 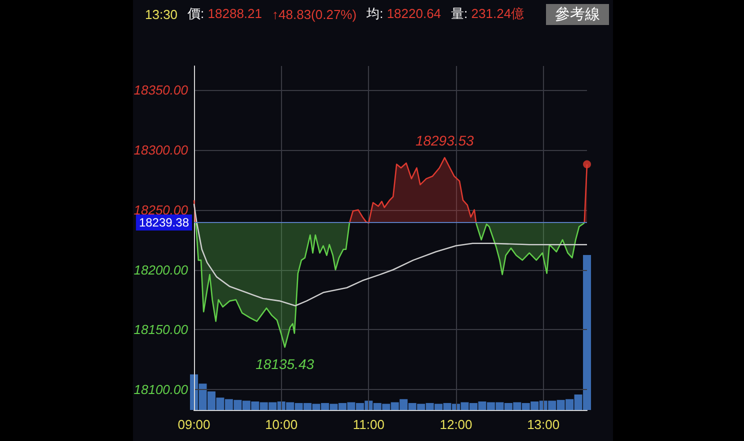 What do you see at coordinates (161, 14) in the screenshot?
I see `text: 13:30` at bounding box center [161, 14].